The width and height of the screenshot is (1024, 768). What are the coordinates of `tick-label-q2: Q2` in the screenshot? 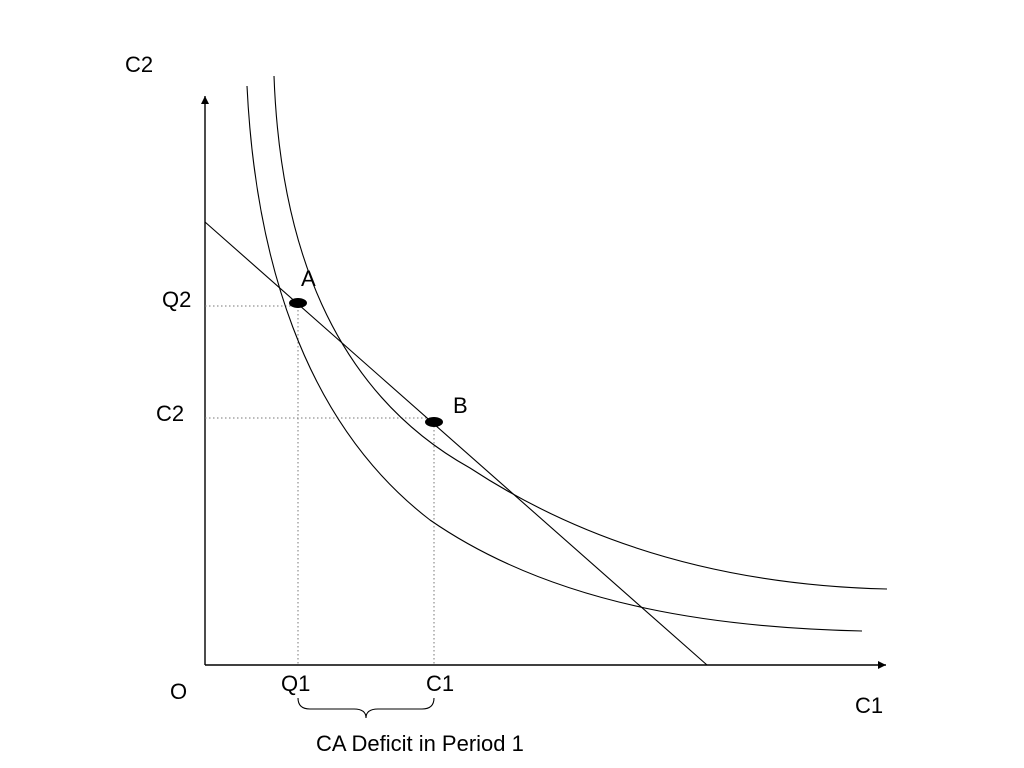 It's located at (176, 299).